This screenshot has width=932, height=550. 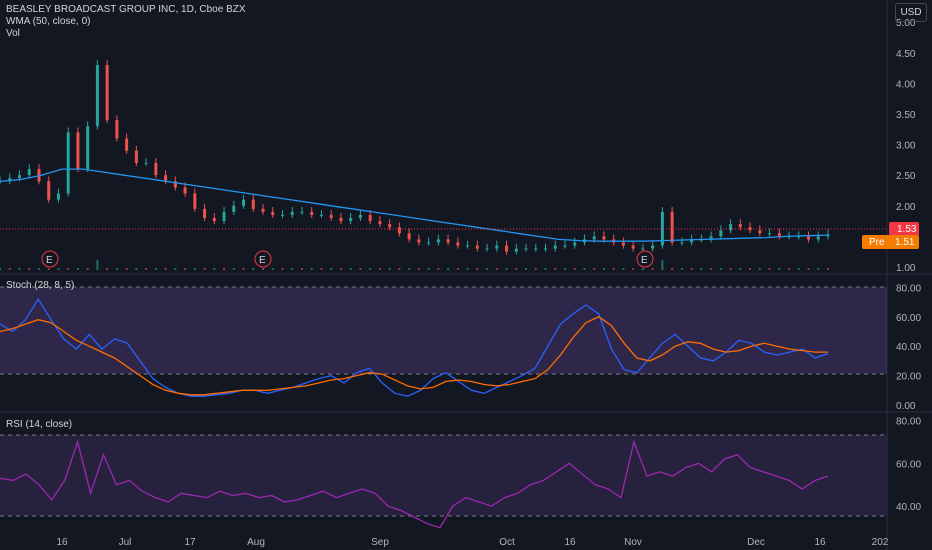 I want to click on price-tick-label: 4.00, so click(x=906, y=84).